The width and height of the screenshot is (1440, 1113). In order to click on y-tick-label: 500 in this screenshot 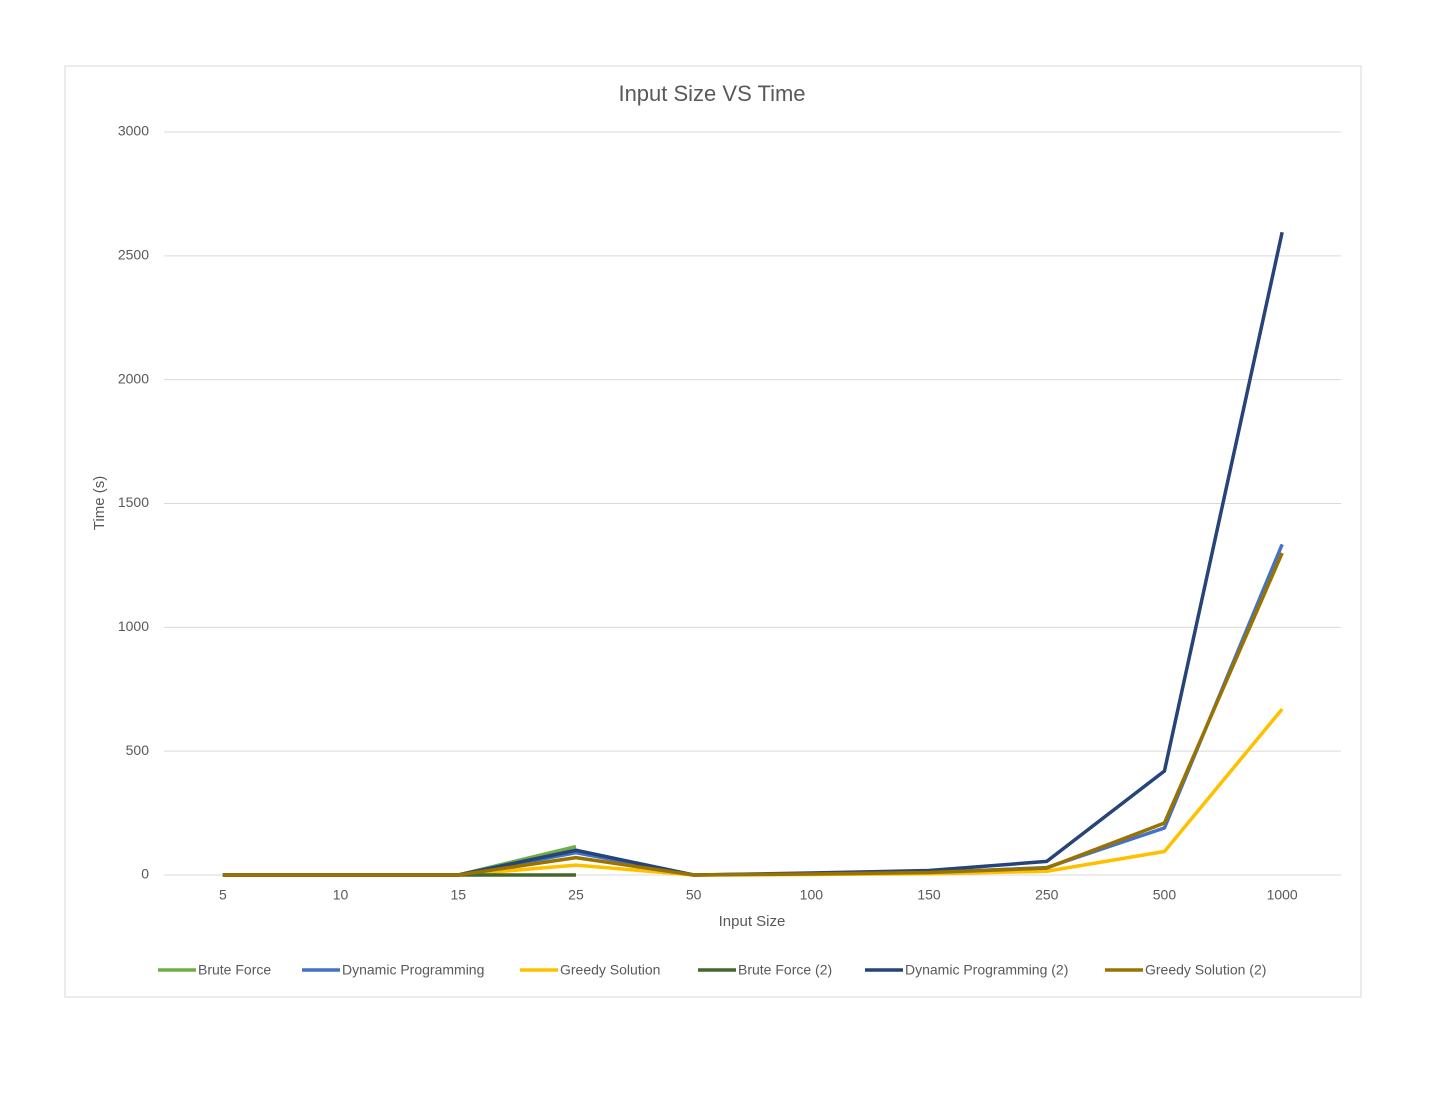, I will do `click(138, 750)`.